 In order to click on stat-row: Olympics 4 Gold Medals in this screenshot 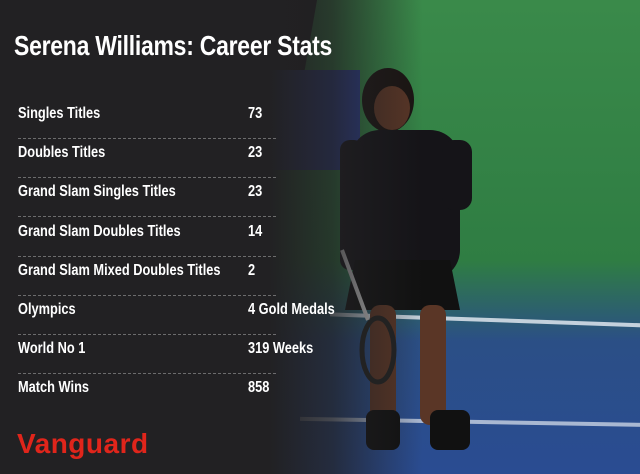, I will do `click(176, 315)`.